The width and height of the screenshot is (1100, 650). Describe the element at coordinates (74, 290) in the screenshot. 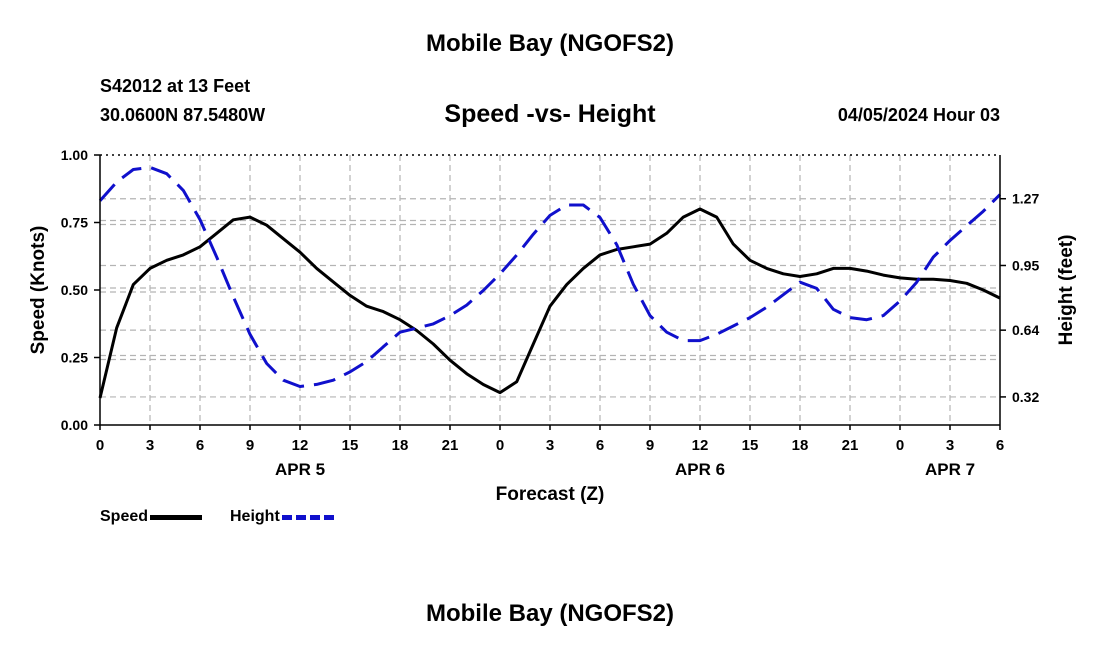

I see `y-tick-label: 0.50` at that location.